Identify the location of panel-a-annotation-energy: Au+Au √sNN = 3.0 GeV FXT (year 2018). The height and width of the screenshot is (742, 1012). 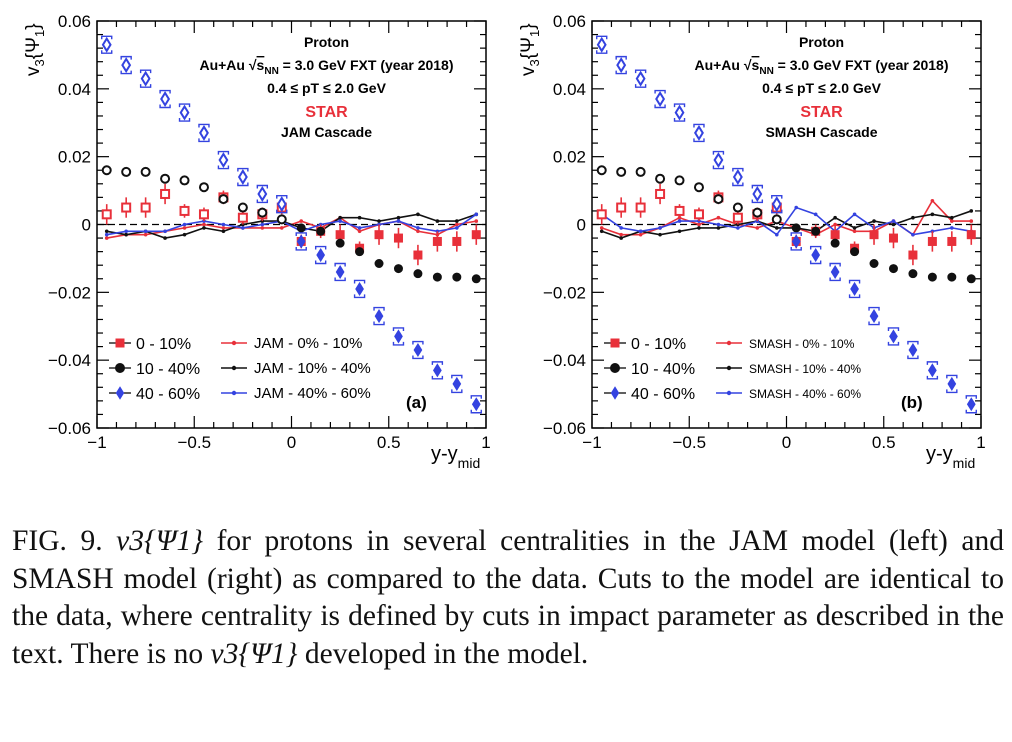
(326, 67).